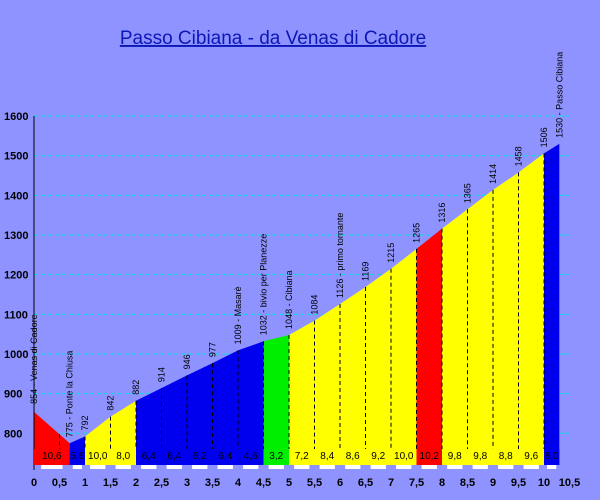 This screenshot has height=500, width=600. Describe the element at coordinates (442, 483) in the screenshot. I see `x-tick-8: 8` at that location.